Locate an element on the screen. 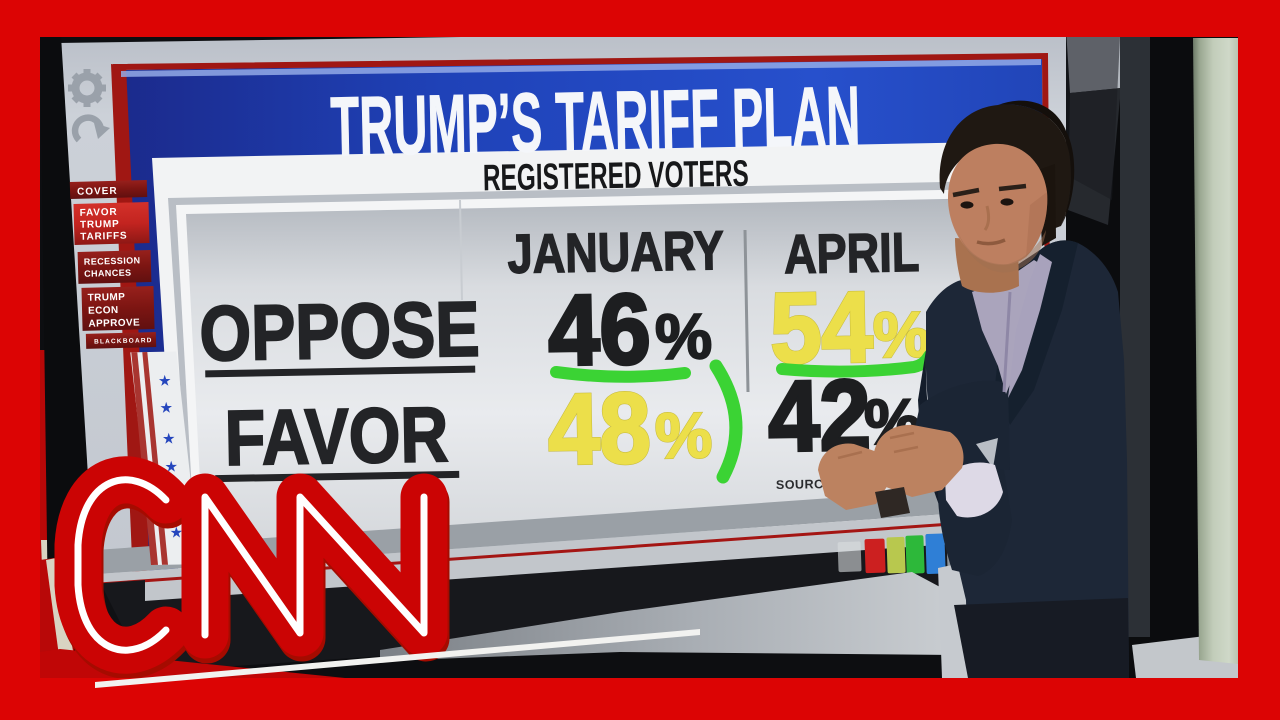  svg-text: APPROVE is located at coordinates (114, 323).